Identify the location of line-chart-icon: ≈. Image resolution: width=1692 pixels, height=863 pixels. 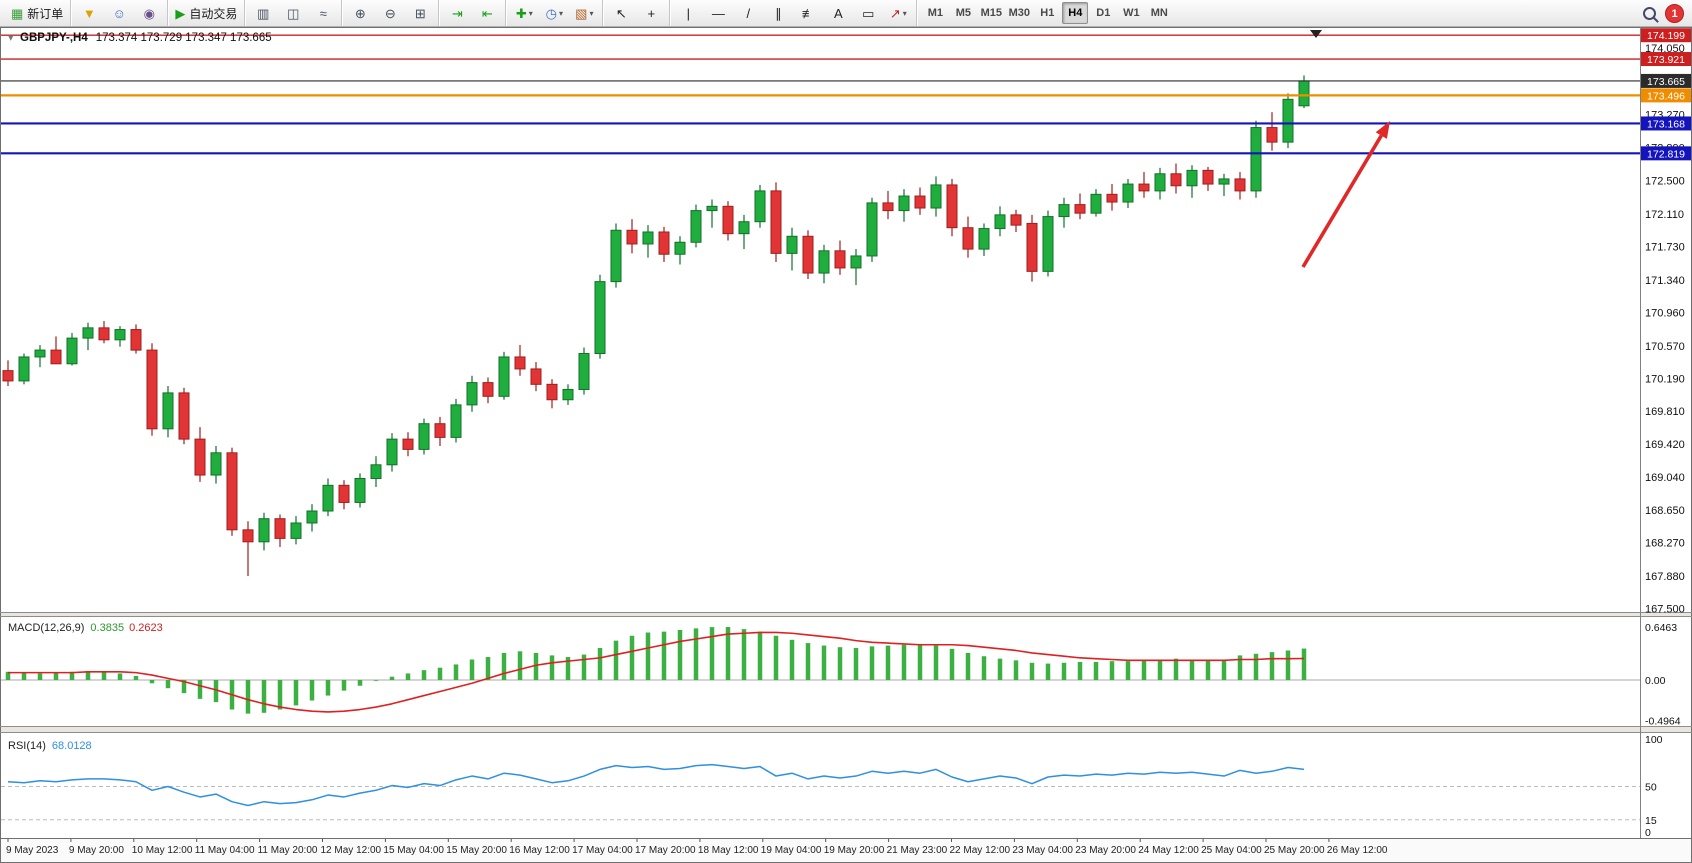
(323, 13).